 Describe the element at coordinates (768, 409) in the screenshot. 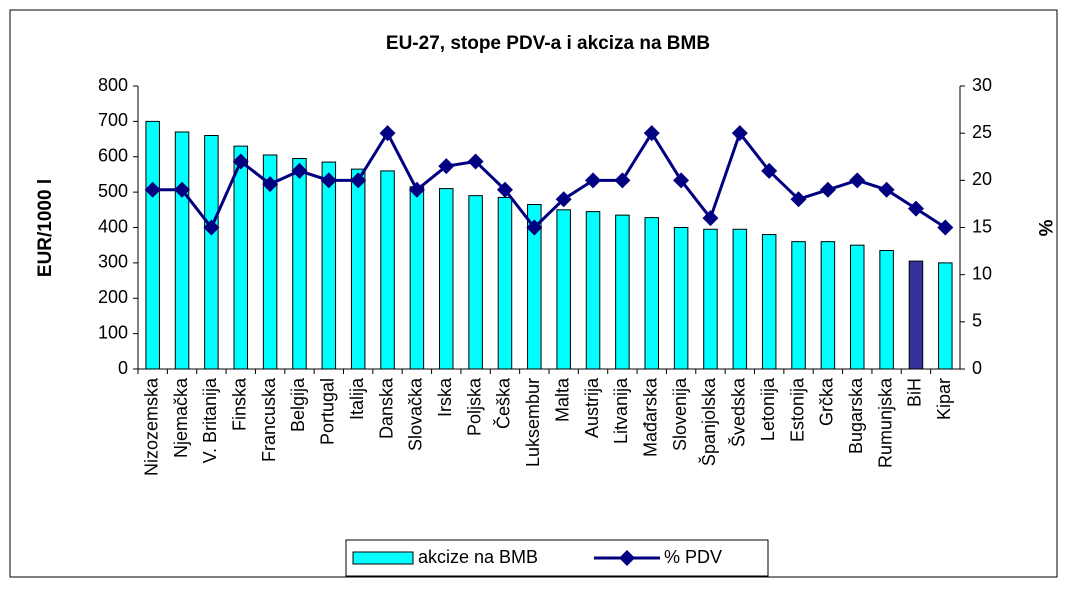

I see `x-tick-label: Letonija` at that location.